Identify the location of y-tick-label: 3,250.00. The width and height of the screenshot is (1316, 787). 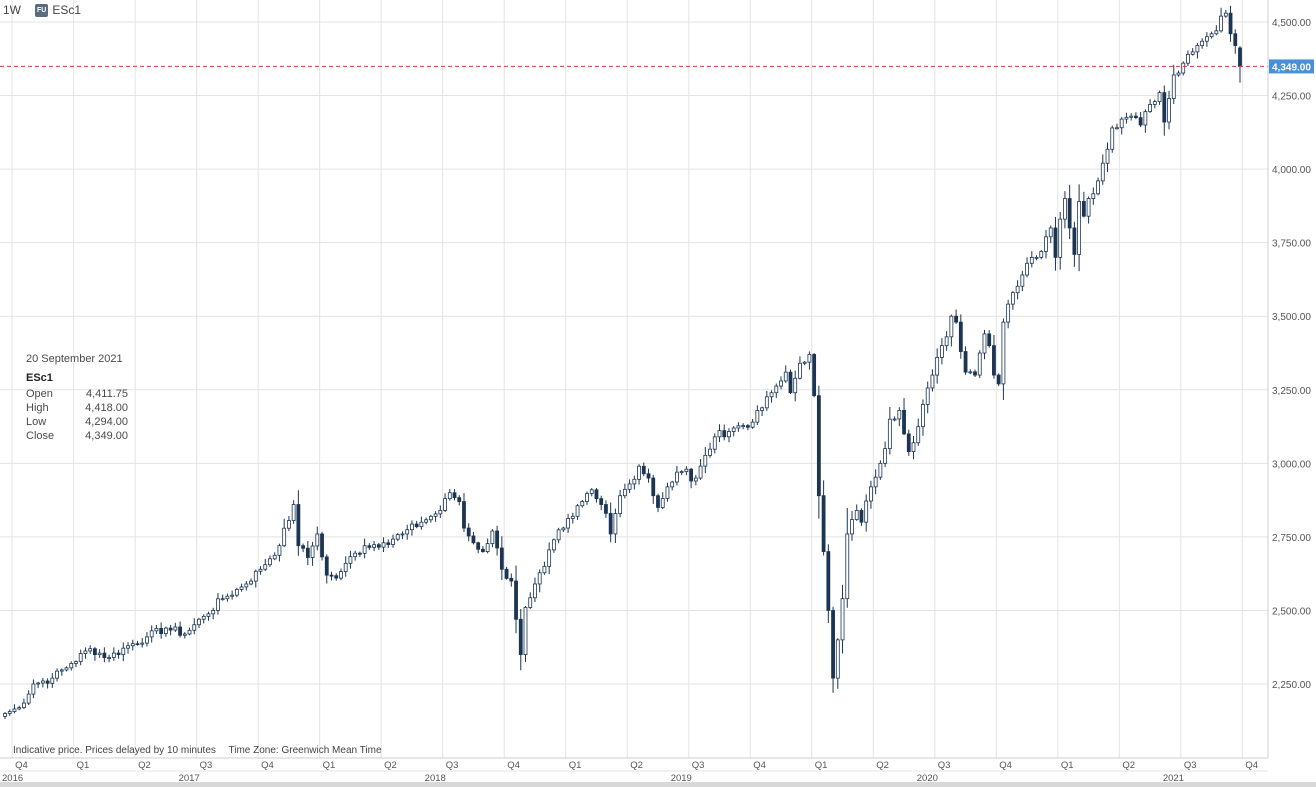
(1291, 391).